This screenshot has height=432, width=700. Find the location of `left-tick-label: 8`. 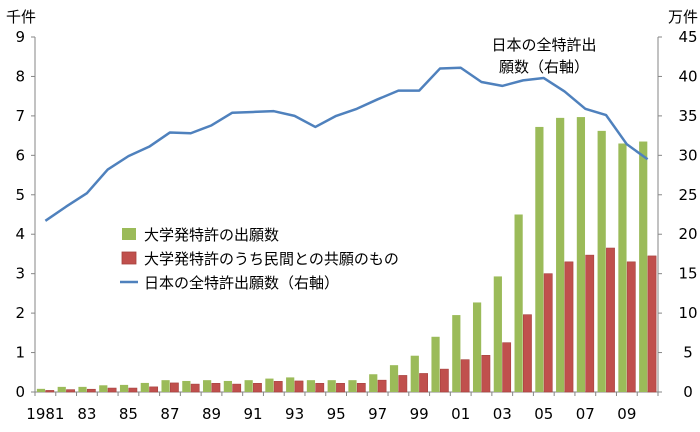

left-tick-label: 8 is located at coordinates (20, 76).